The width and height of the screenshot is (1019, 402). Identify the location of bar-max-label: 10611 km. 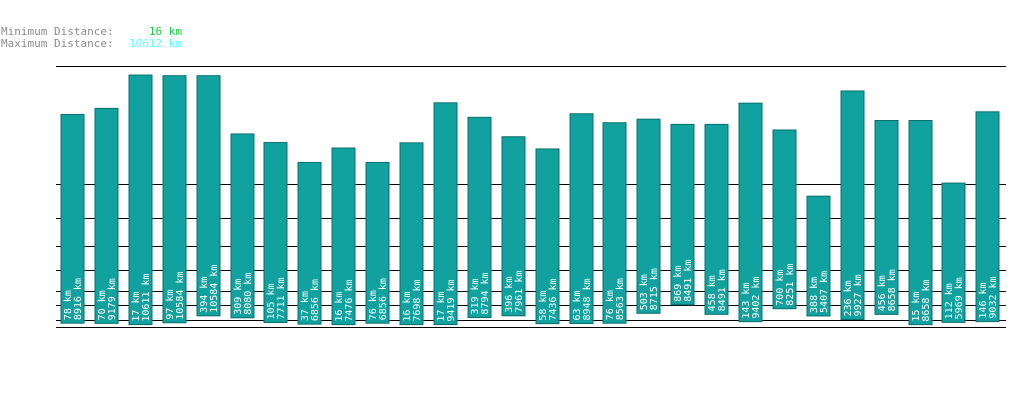
(146, 297).